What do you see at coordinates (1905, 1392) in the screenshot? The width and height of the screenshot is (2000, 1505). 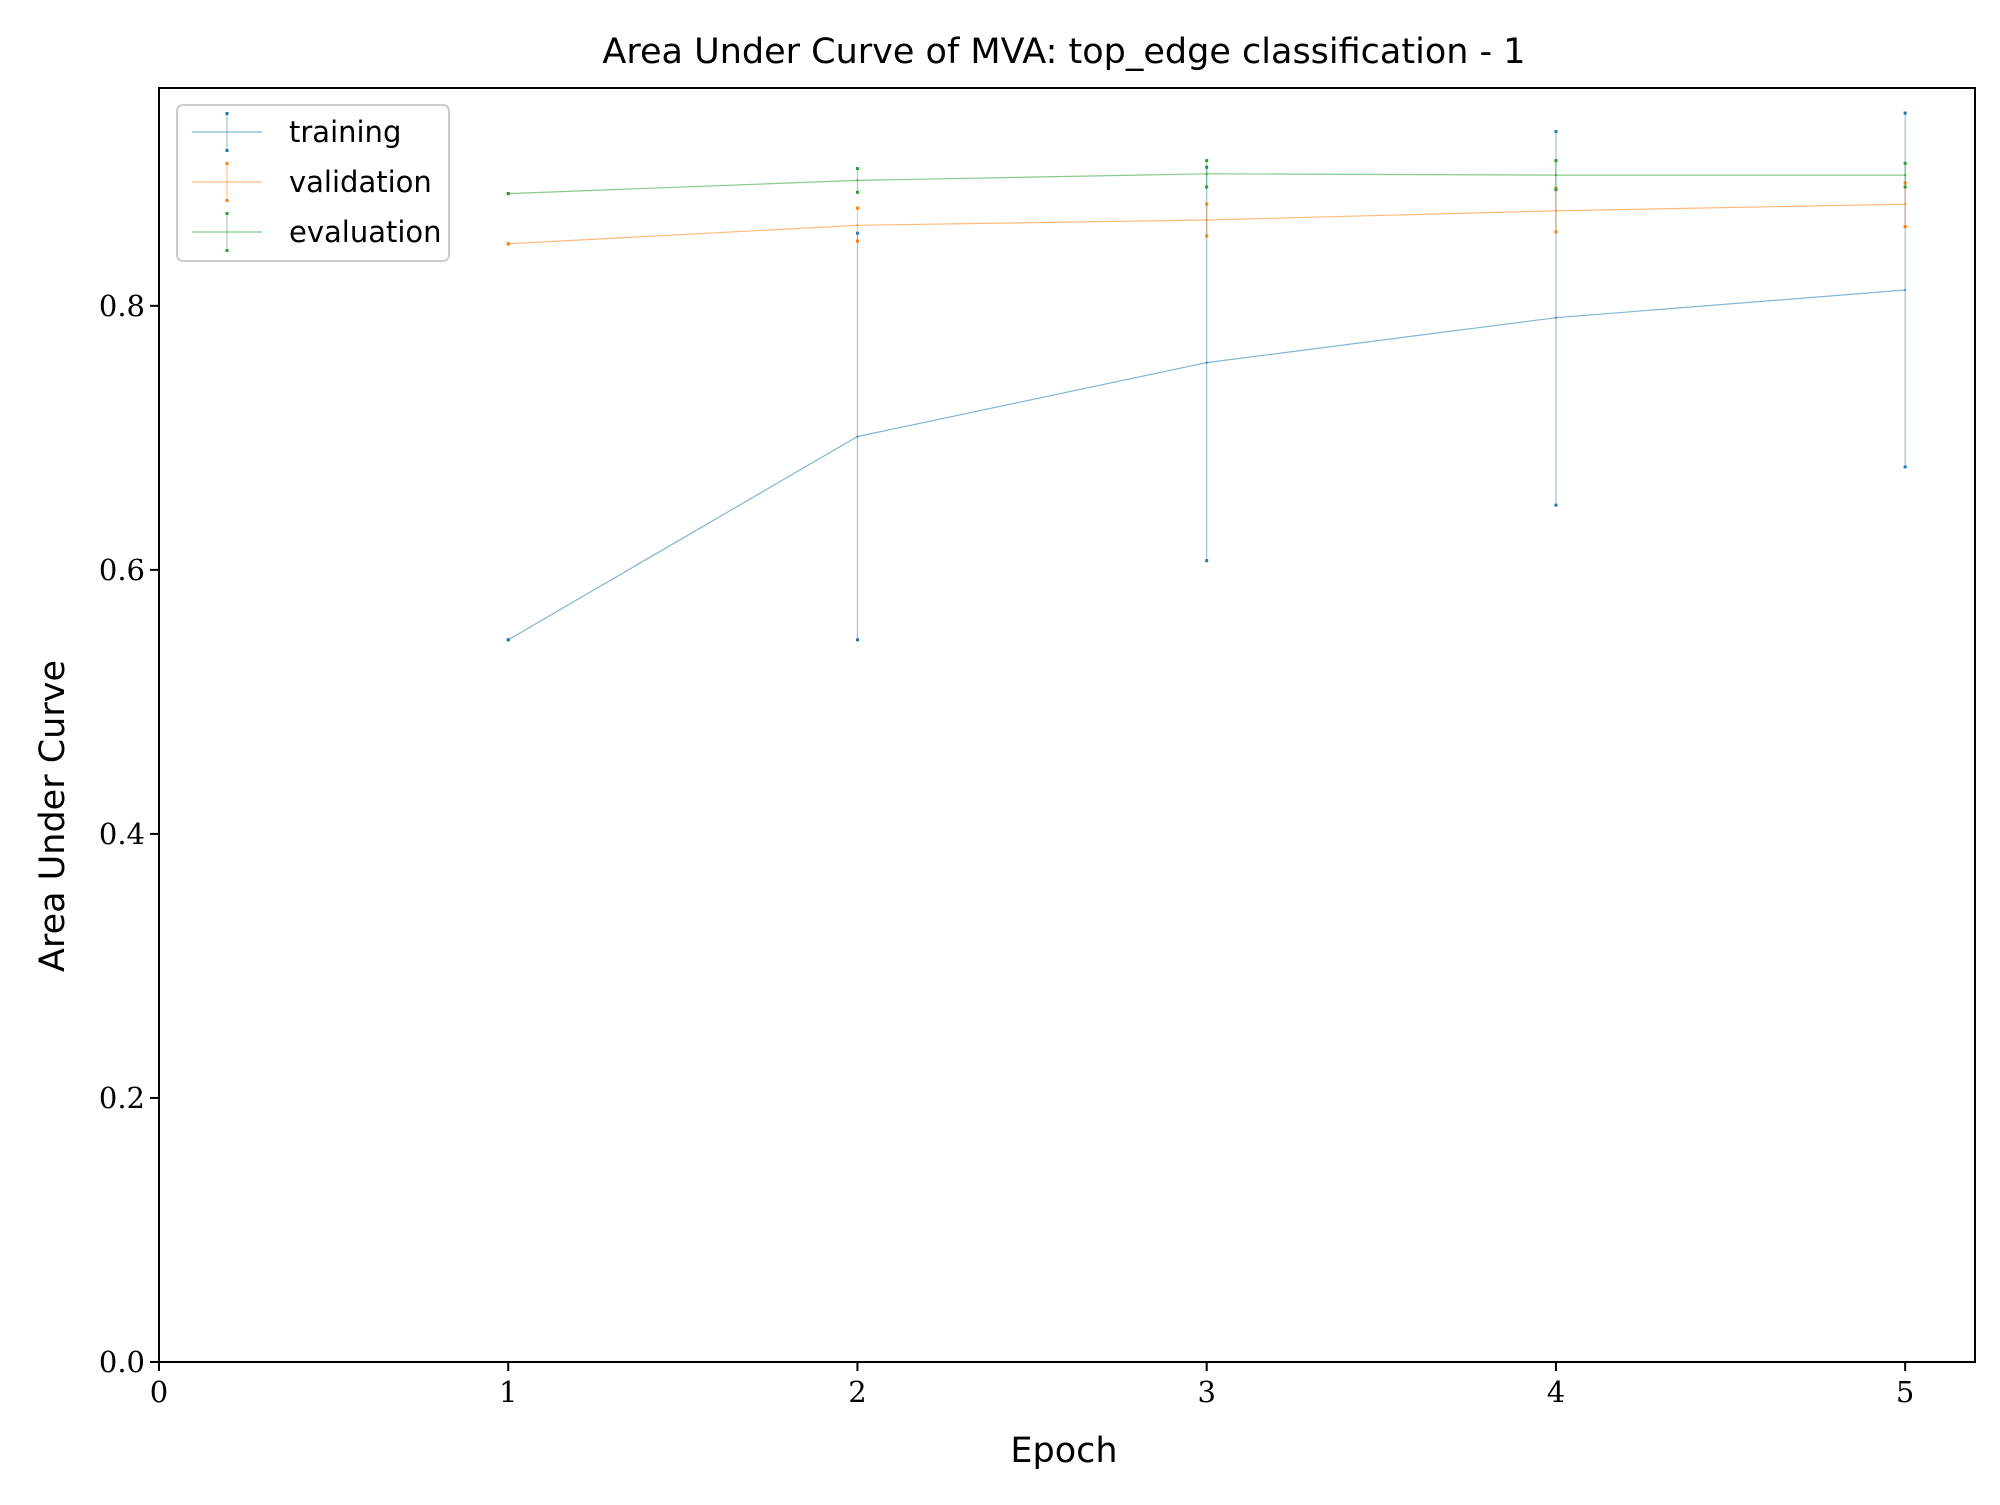 I see `x-tick-label-5: 5` at bounding box center [1905, 1392].